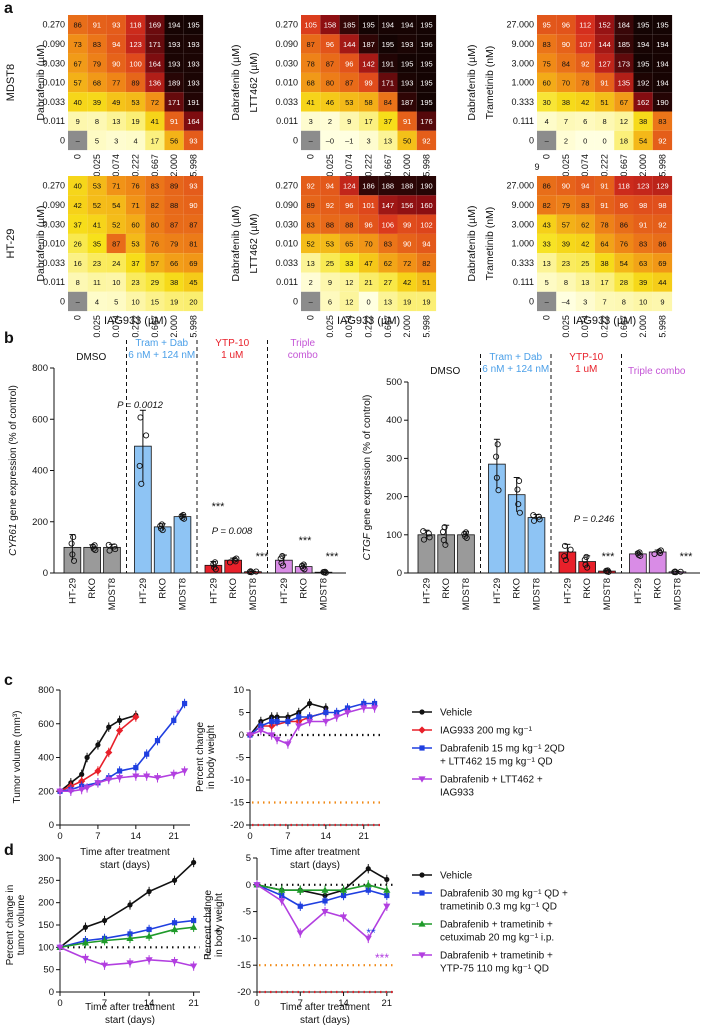  I want to click on line-y-axis-label: Tumor volume (mm³), so click(17, 757).